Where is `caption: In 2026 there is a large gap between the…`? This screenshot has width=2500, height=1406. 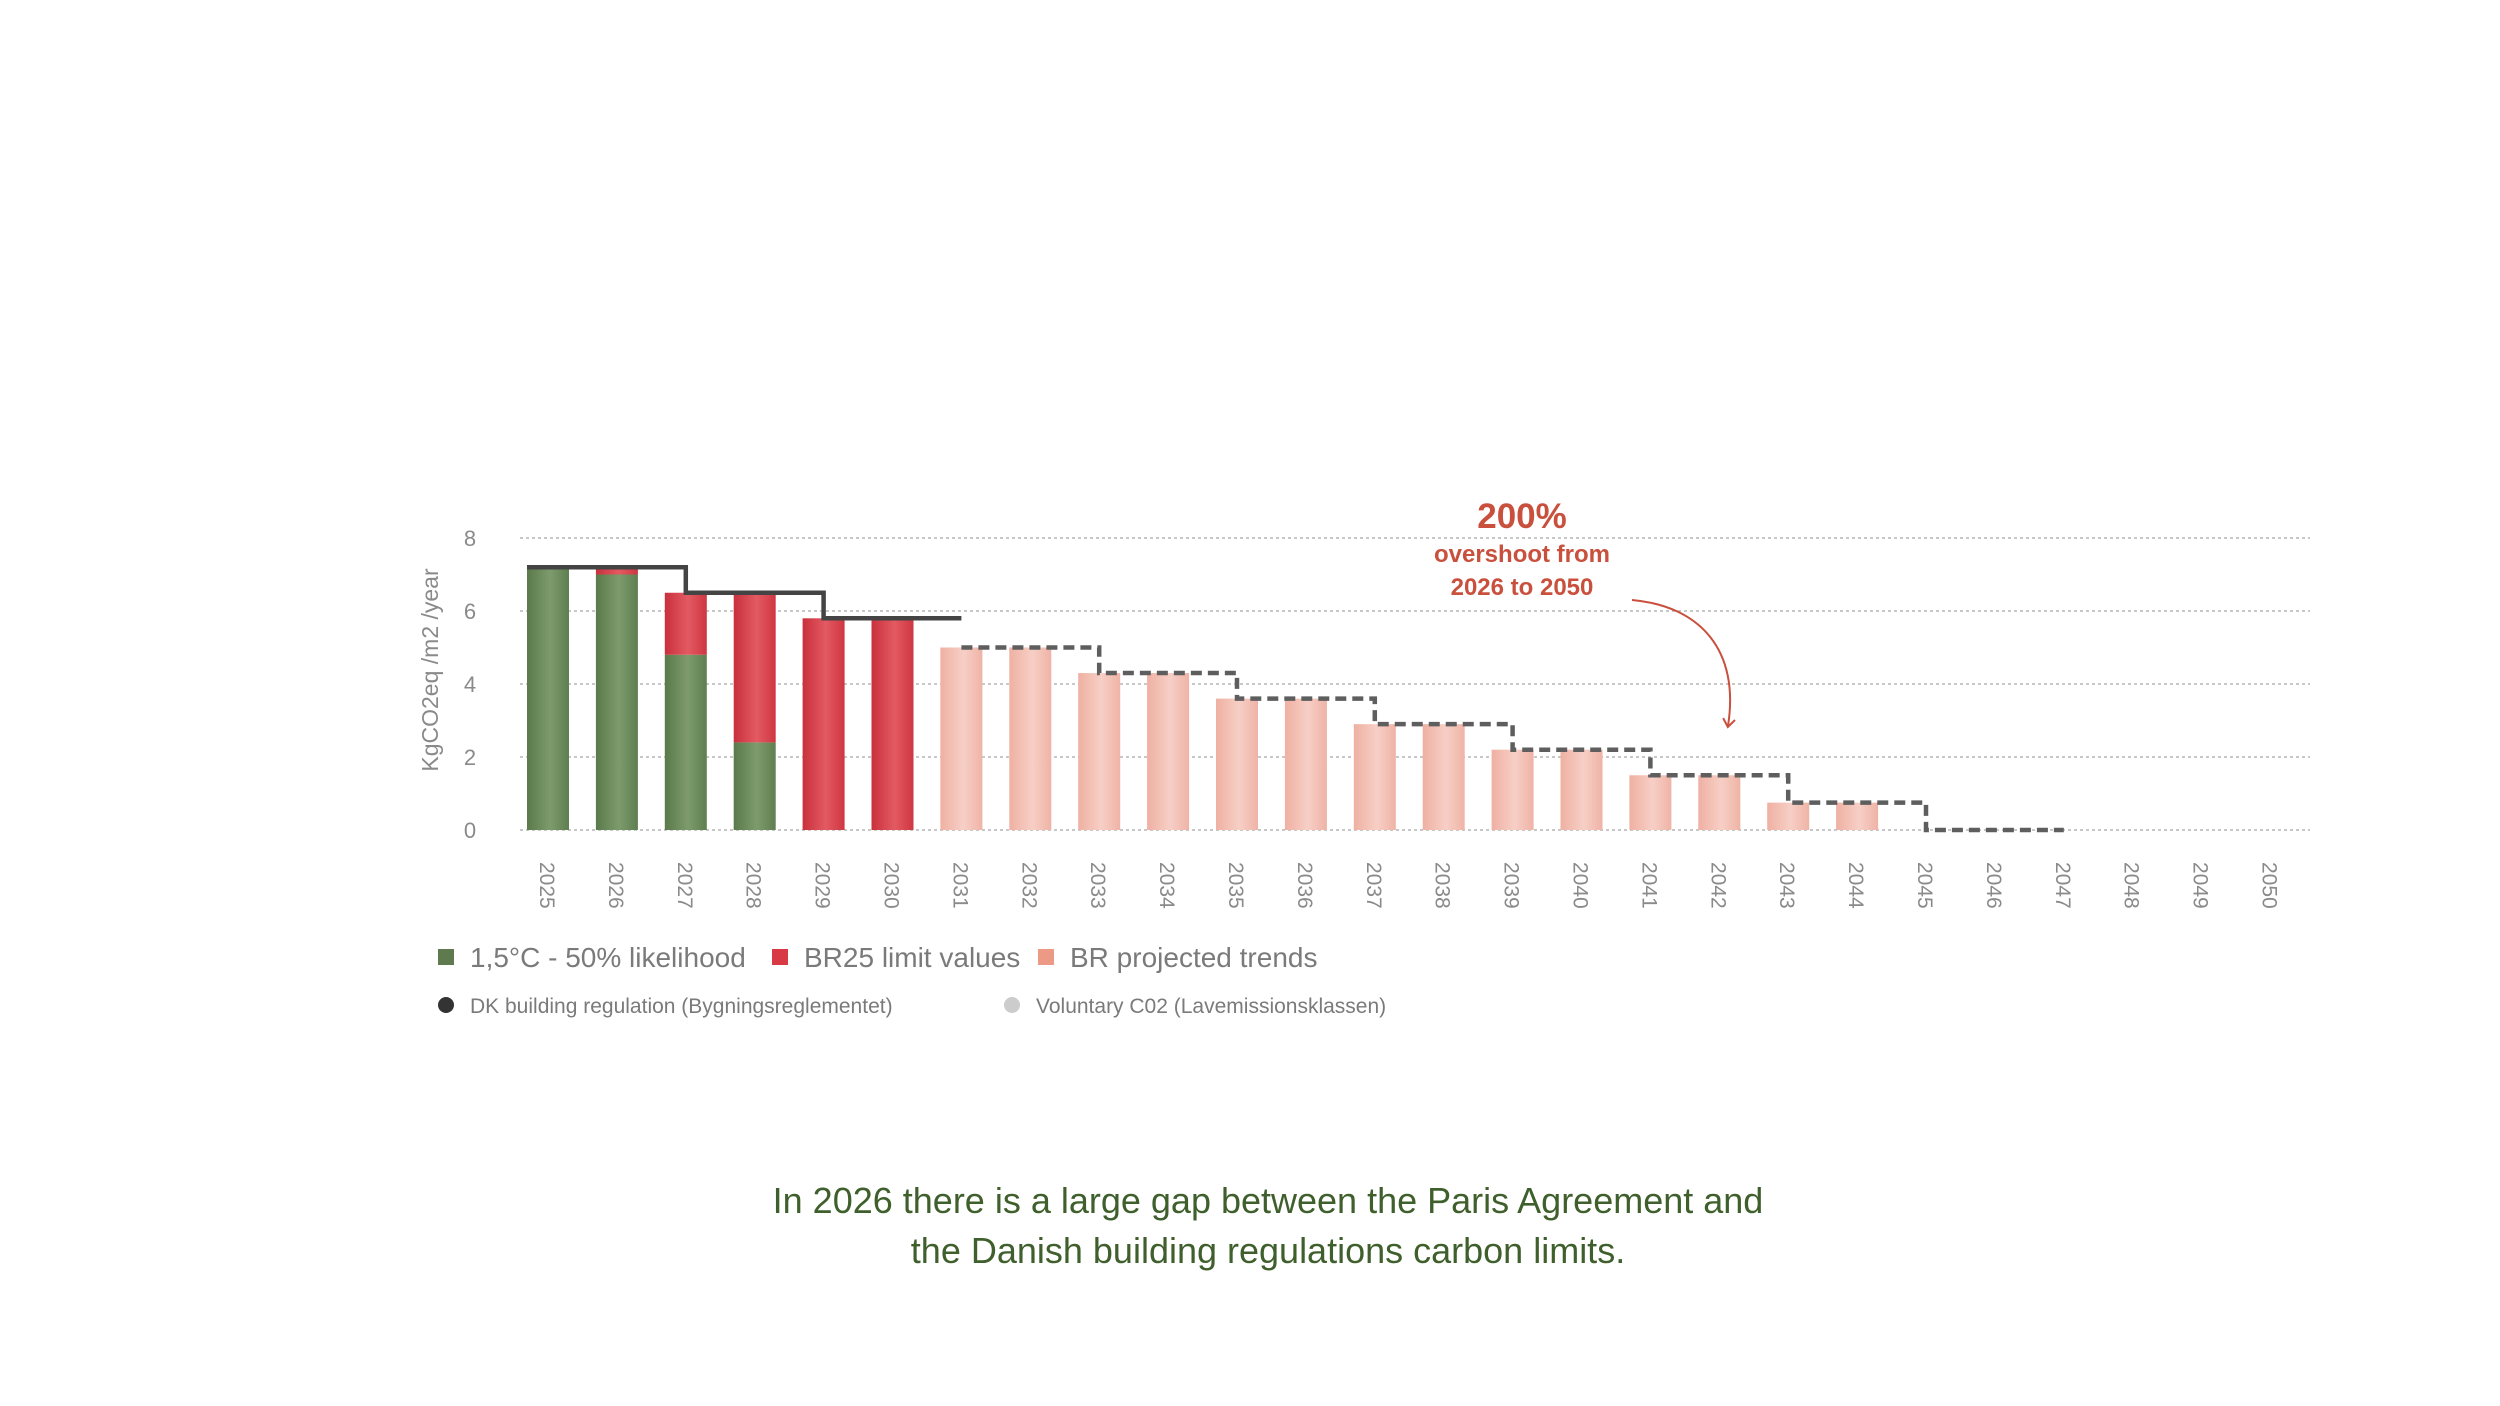
caption: In 2026 there is a large gap between the… is located at coordinates (1250, 1226).